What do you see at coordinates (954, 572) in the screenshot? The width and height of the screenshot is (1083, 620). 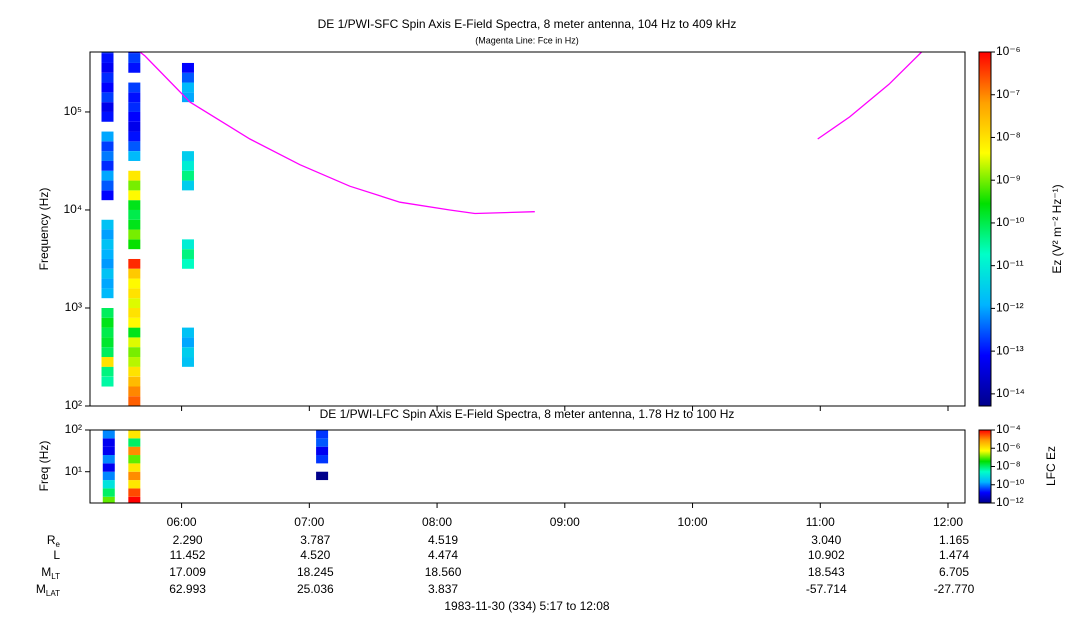 I see `table-cell: 6.705` at bounding box center [954, 572].